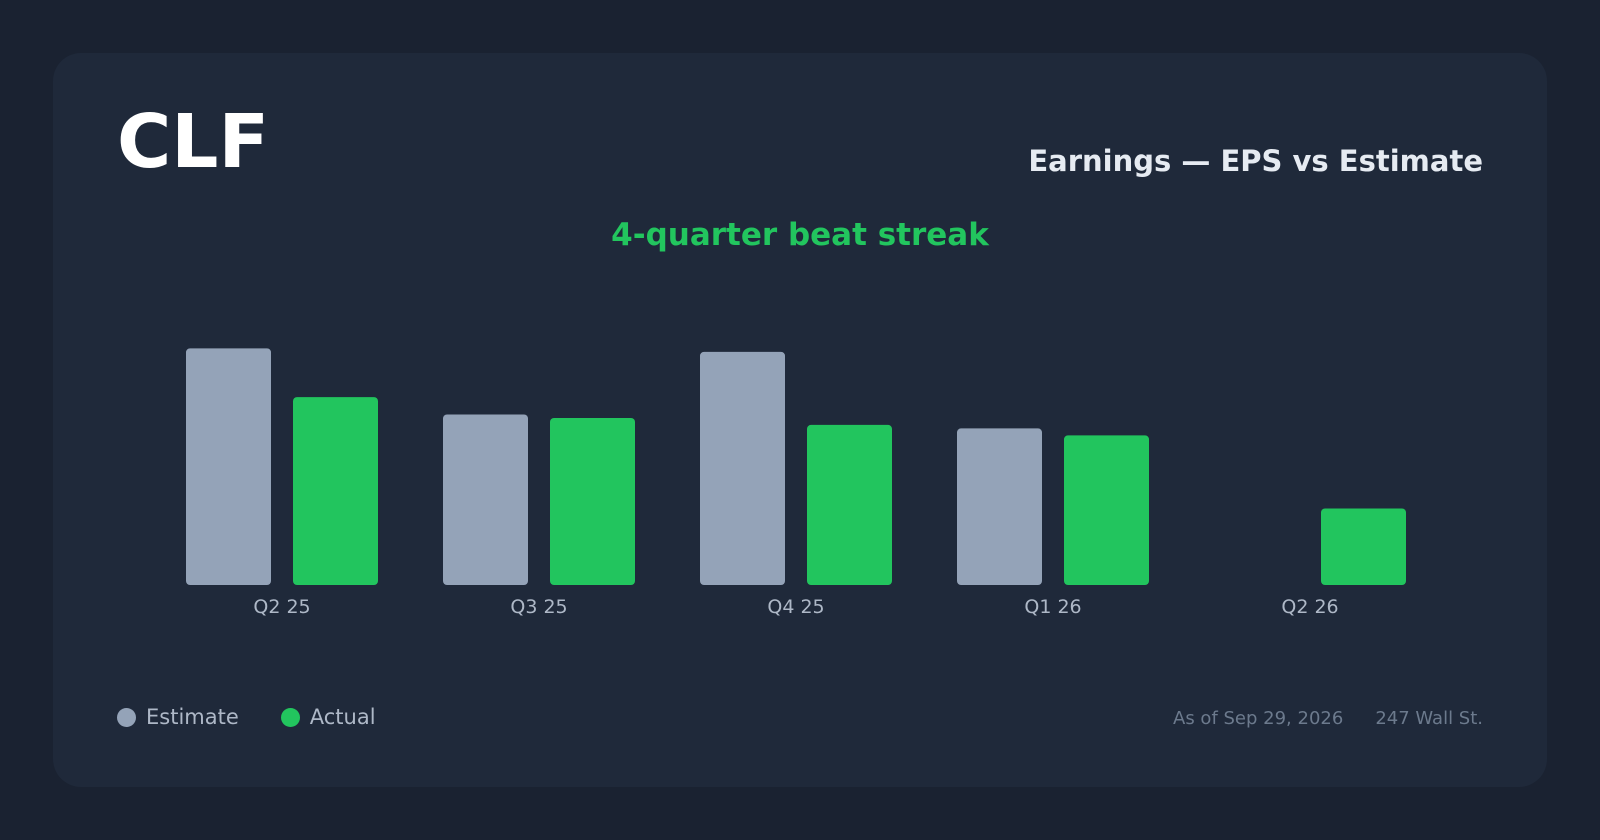 This screenshot has height=840, width=1600. Describe the element at coordinates (1052, 607) in the screenshot. I see `x-tick-label-q1-26: Q1 26` at that location.